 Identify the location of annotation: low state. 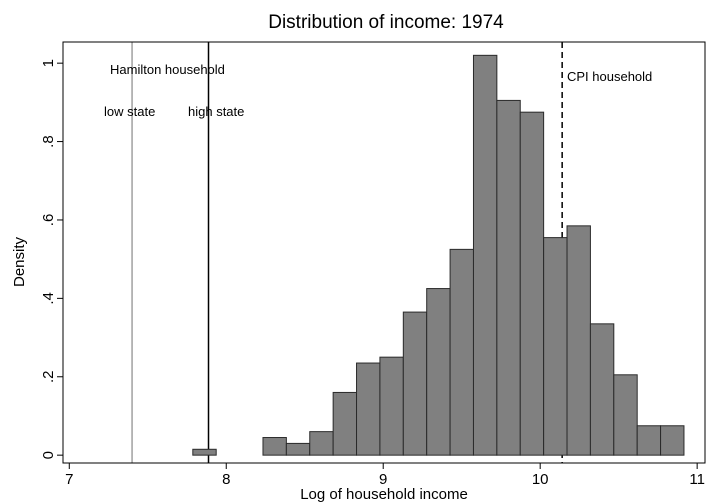
(129, 111).